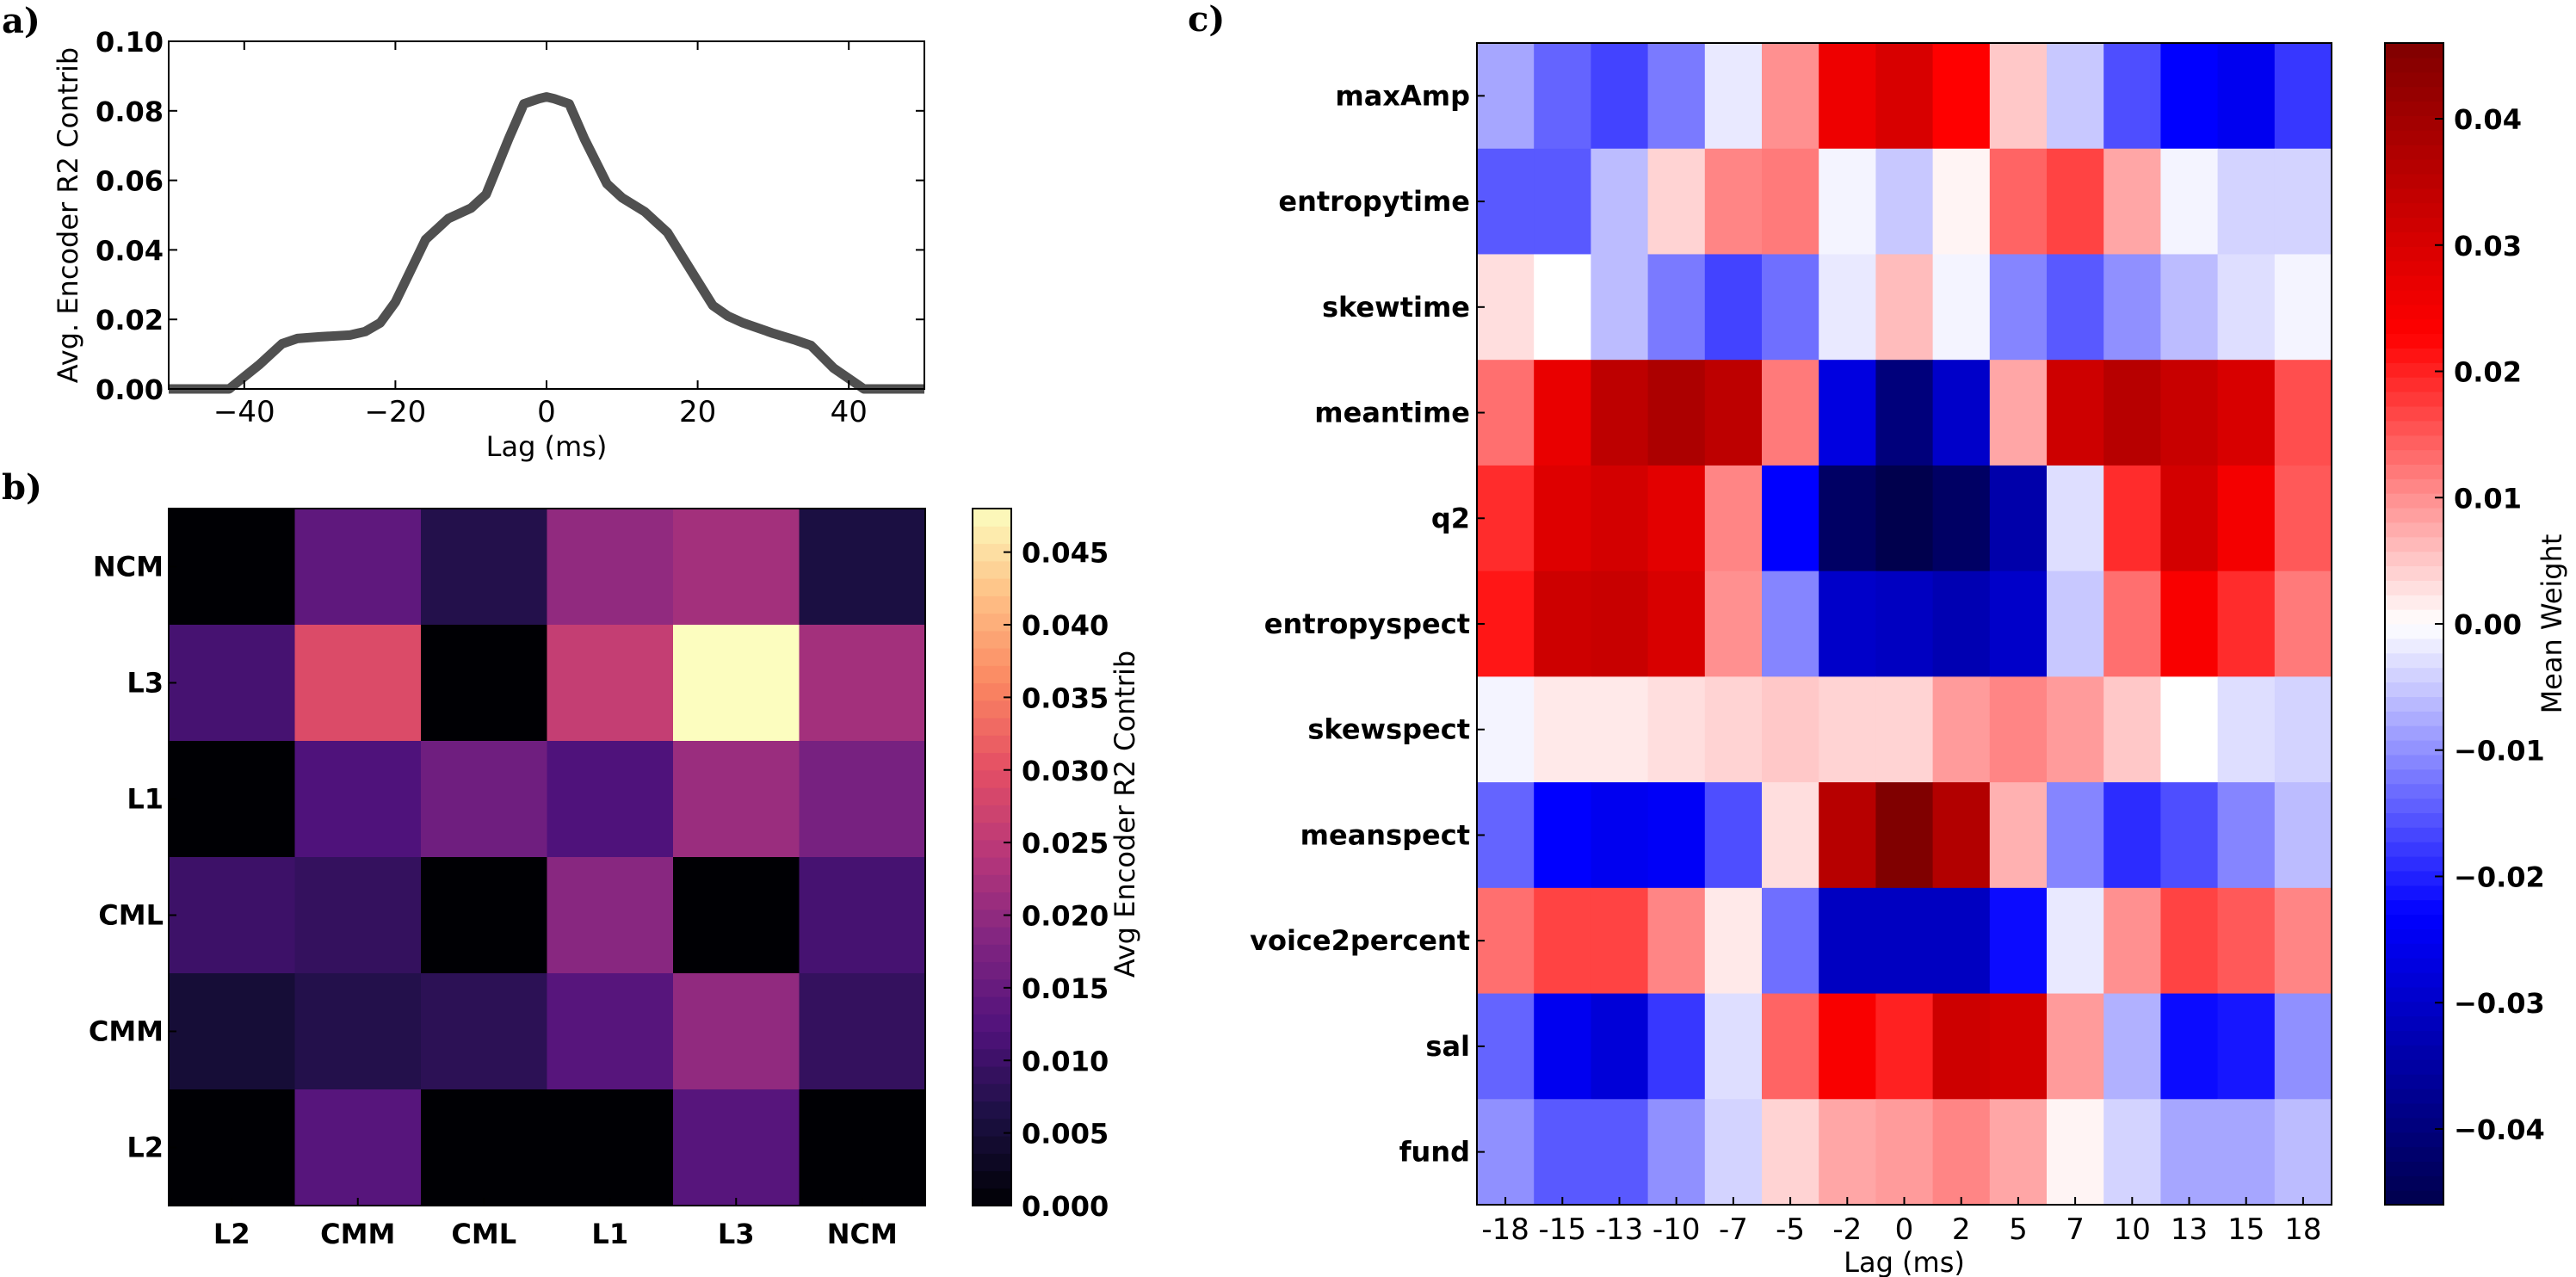 This screenshot has width=2576, height=1277. What do you see at coordinates (2245, 1229) in the screenshot?
I see `x-tick-label: 15` at bounding box center [2245, 1229].